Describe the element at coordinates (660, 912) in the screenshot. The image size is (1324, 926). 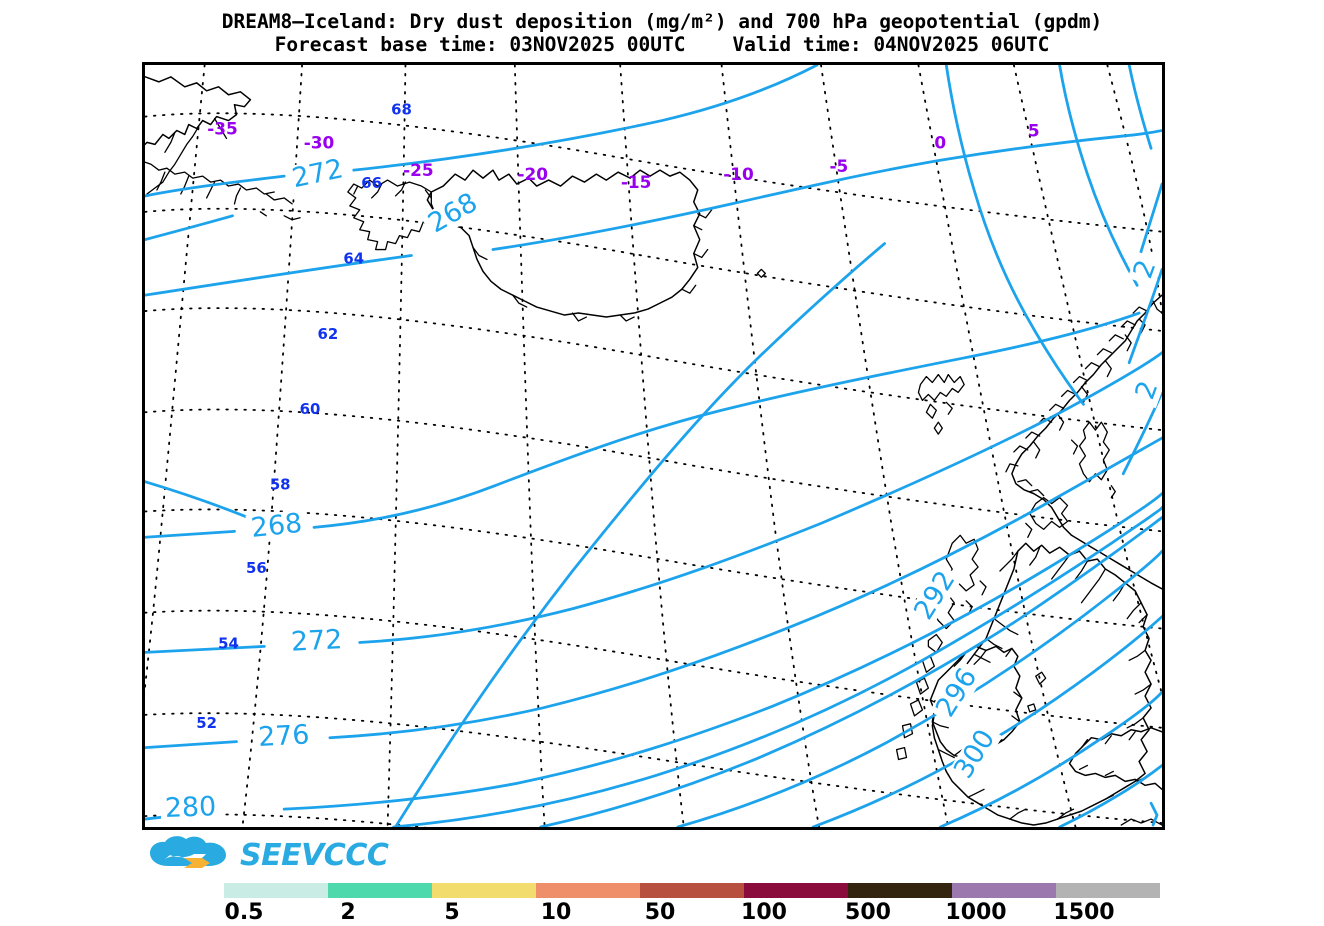
I see `colorbar-tick: 50` at that location.